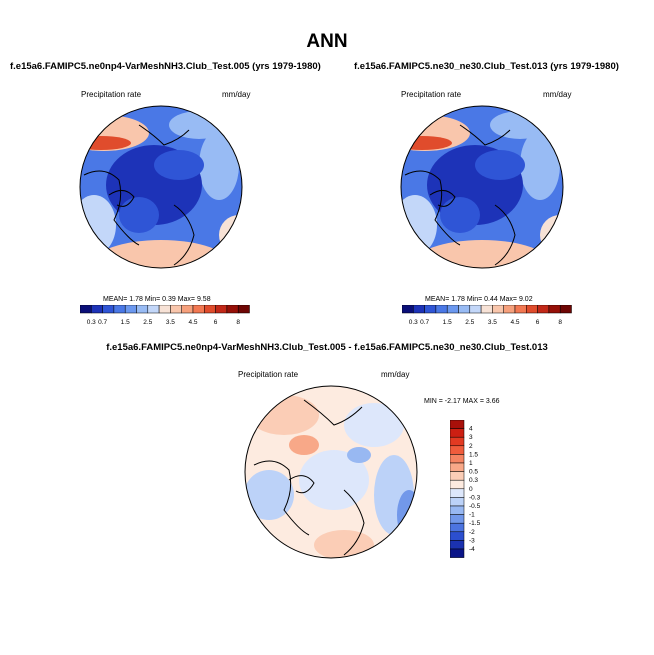 This screenshot has height=655, width=654. What do you see at coordinates (471, 437) in the screenshot?
I see `panel3-colorbar-label-1: 3` at bounding box center [471, 437].